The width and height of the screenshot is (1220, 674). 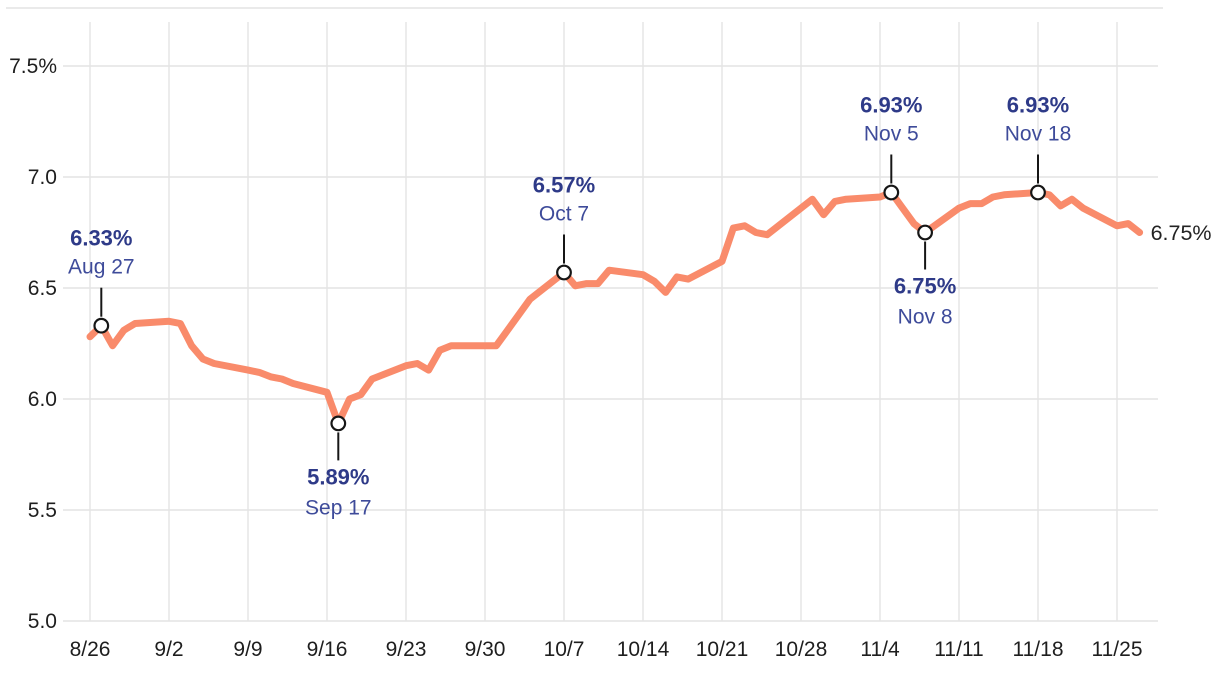 I want to click on annotation-value-aug-27: 6.33%, so click(x=101, y=238).